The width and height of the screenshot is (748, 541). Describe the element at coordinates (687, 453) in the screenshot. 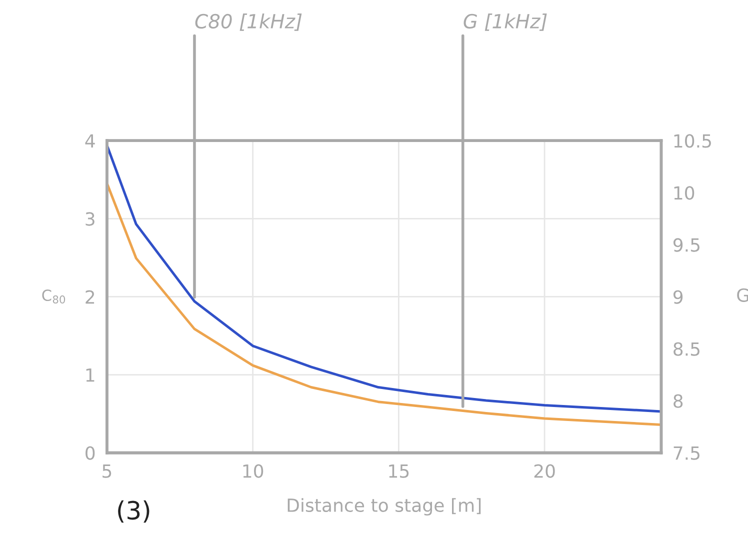

I see `y2-tick-label: 7.5` at that location.